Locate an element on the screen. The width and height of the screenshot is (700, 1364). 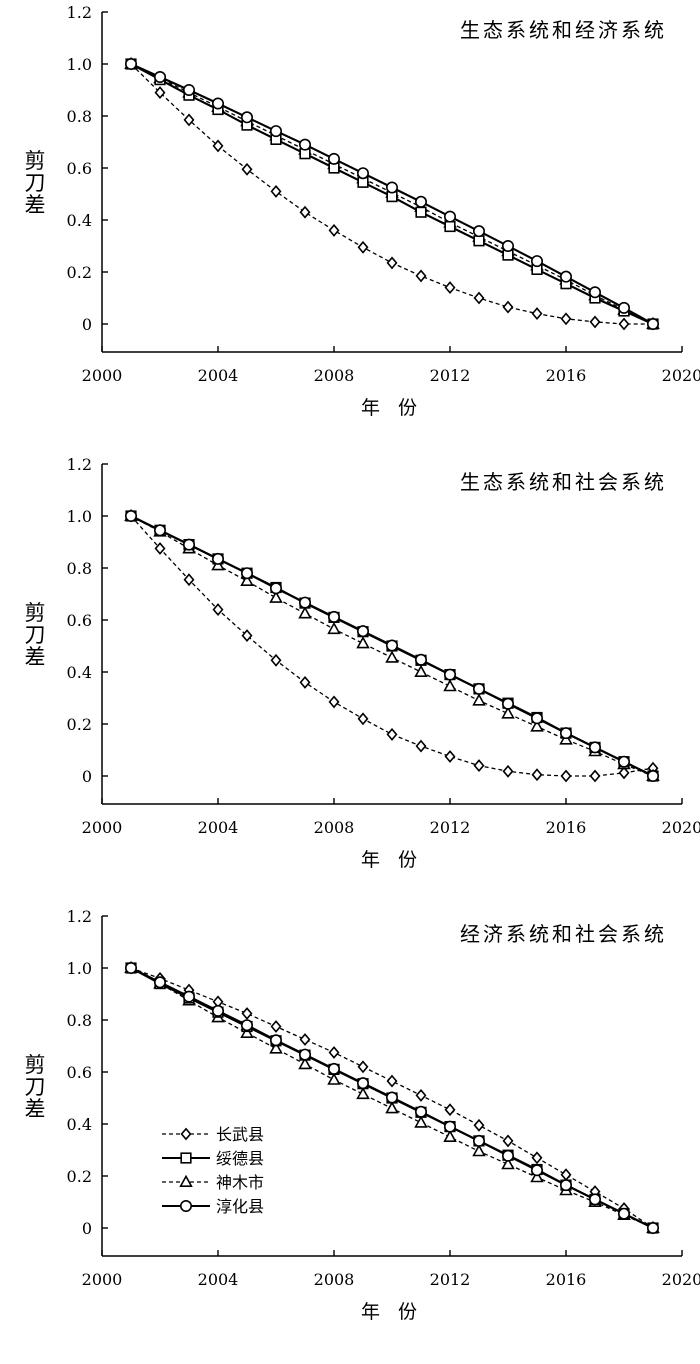
y-tick-label: 0.4 is located at coordinates (79, 220).